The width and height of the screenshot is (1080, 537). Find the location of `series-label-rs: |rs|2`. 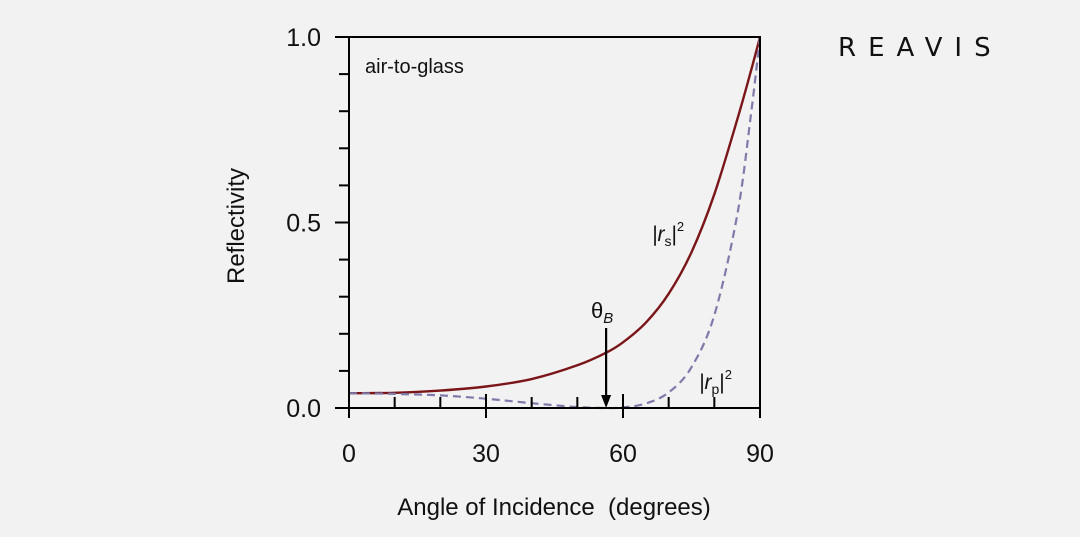

series-label-rs: |rs|2 is located at coordinates (668, 234).